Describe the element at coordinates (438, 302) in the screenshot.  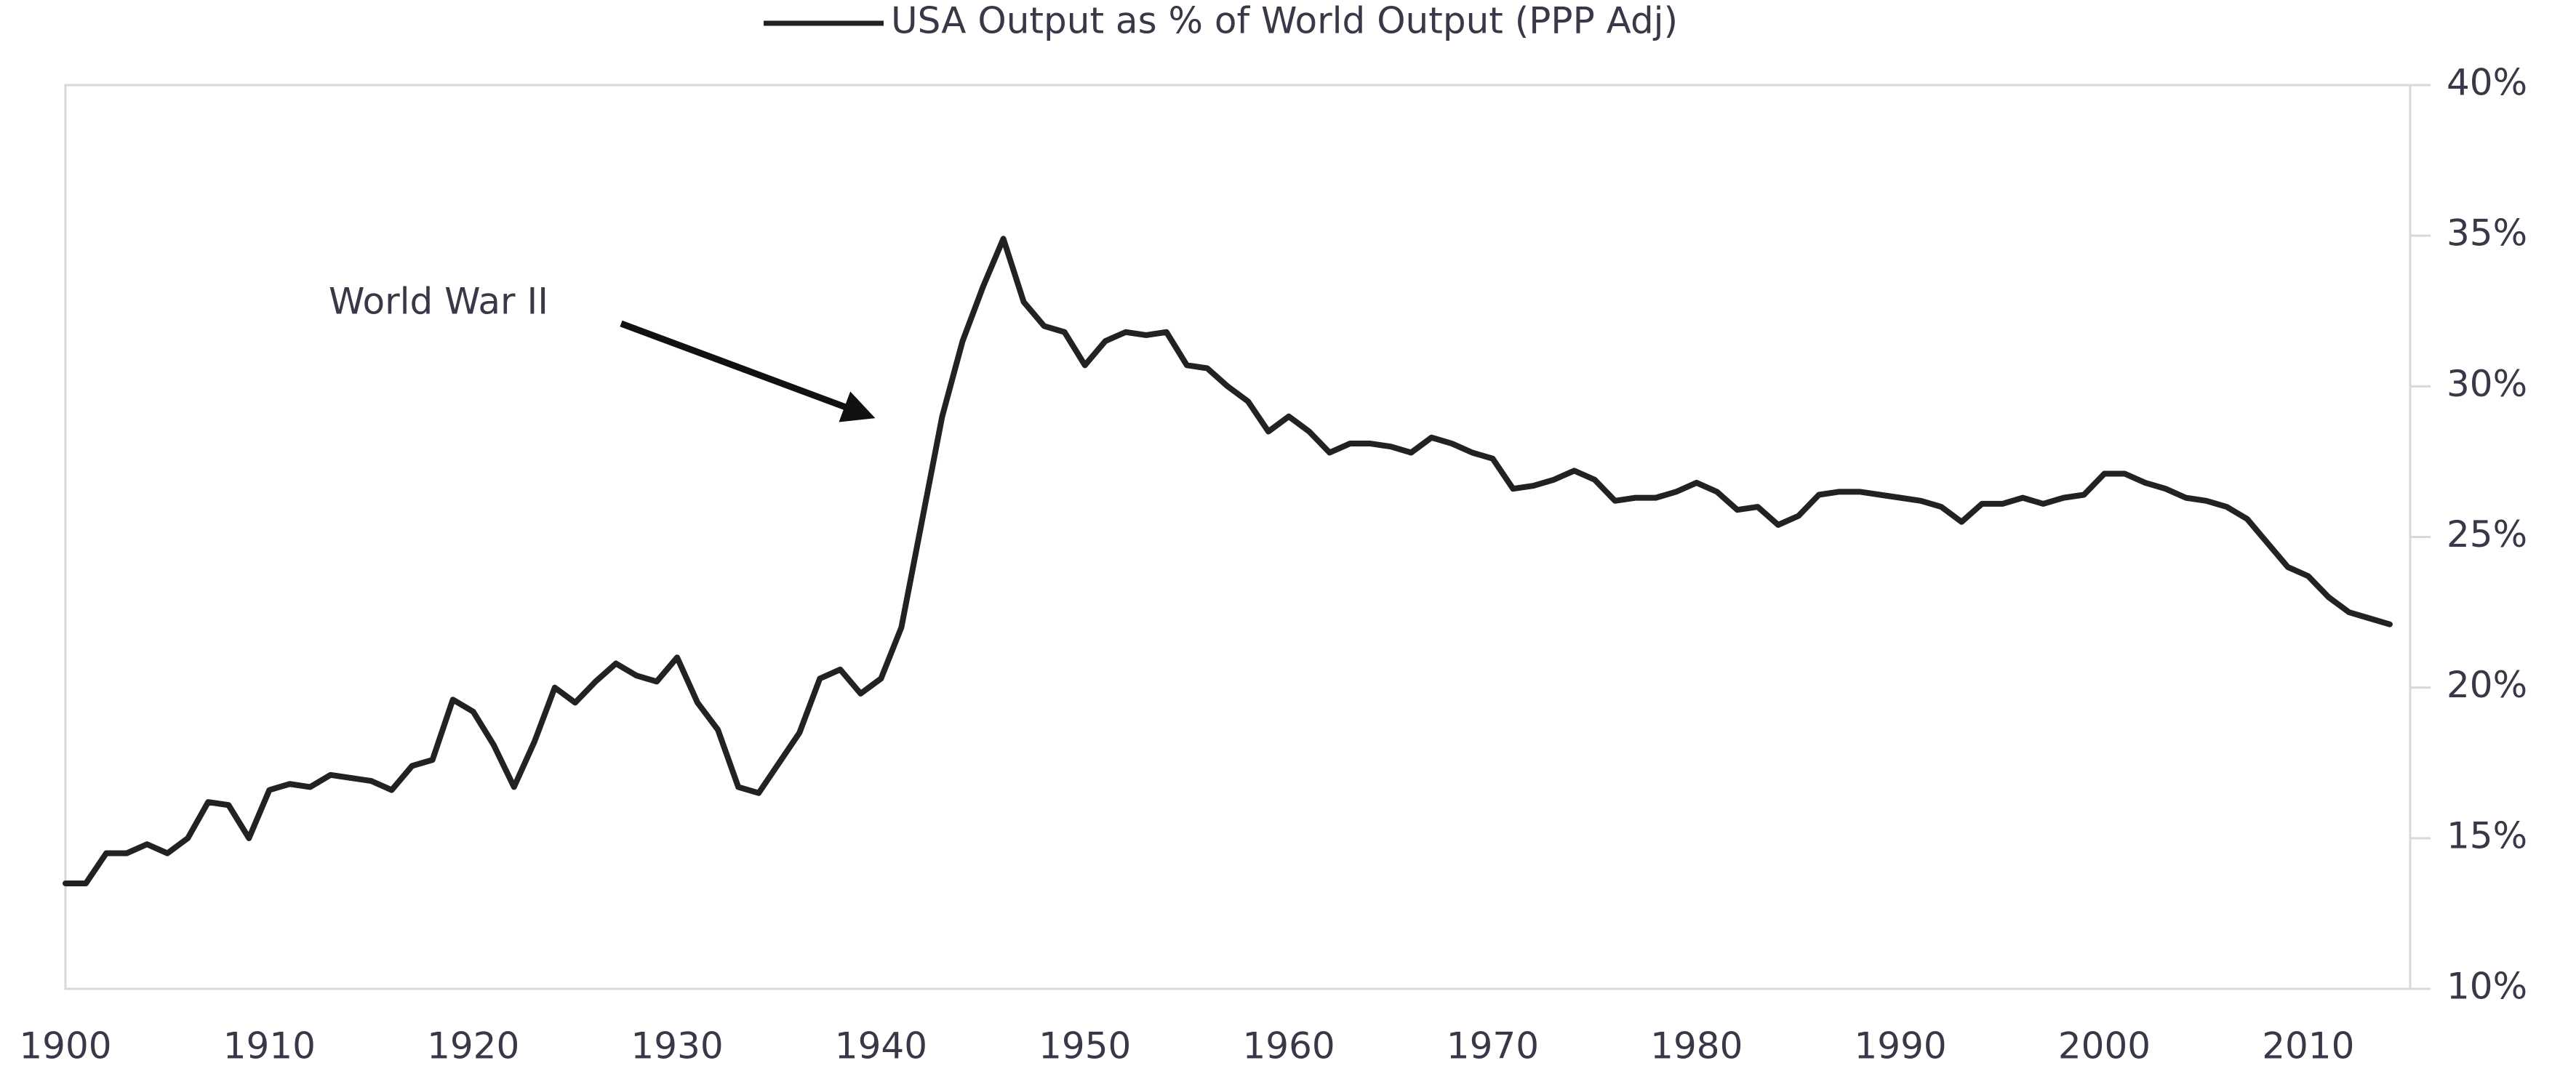
I see `annotation: World War II` at that location.